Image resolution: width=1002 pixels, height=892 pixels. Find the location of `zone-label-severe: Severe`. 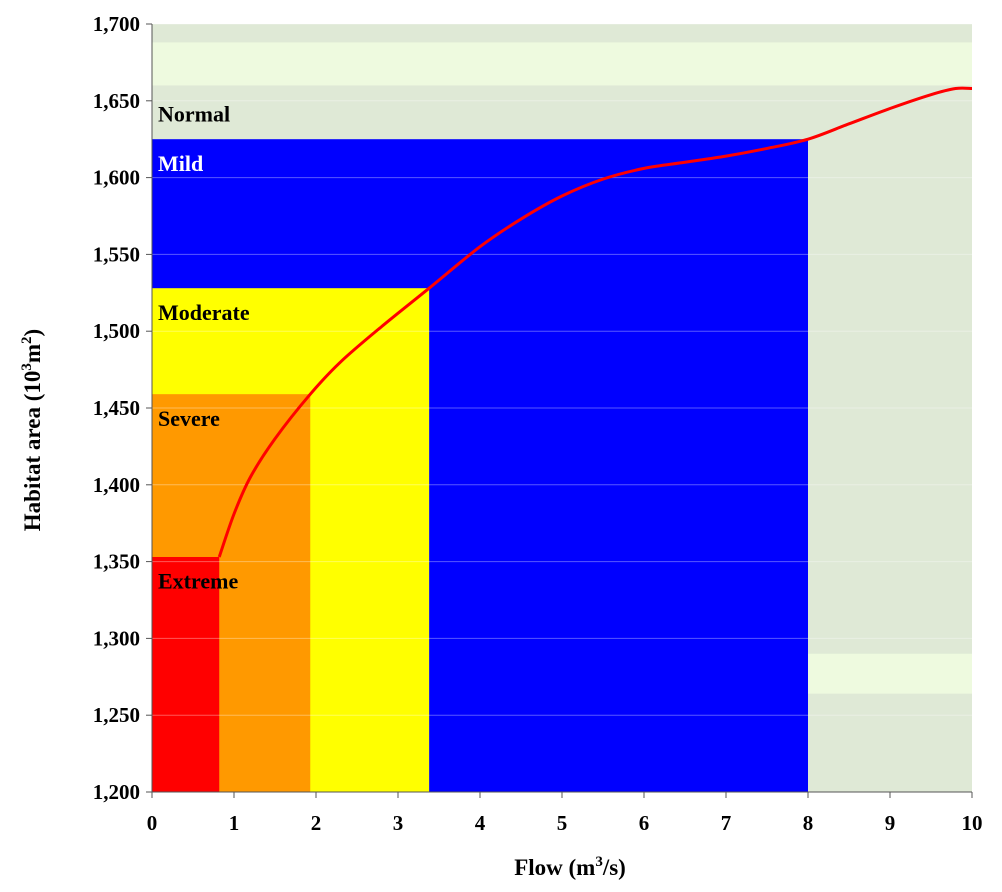

zone-label-severe: Severe is located at coordinates (189, 418).